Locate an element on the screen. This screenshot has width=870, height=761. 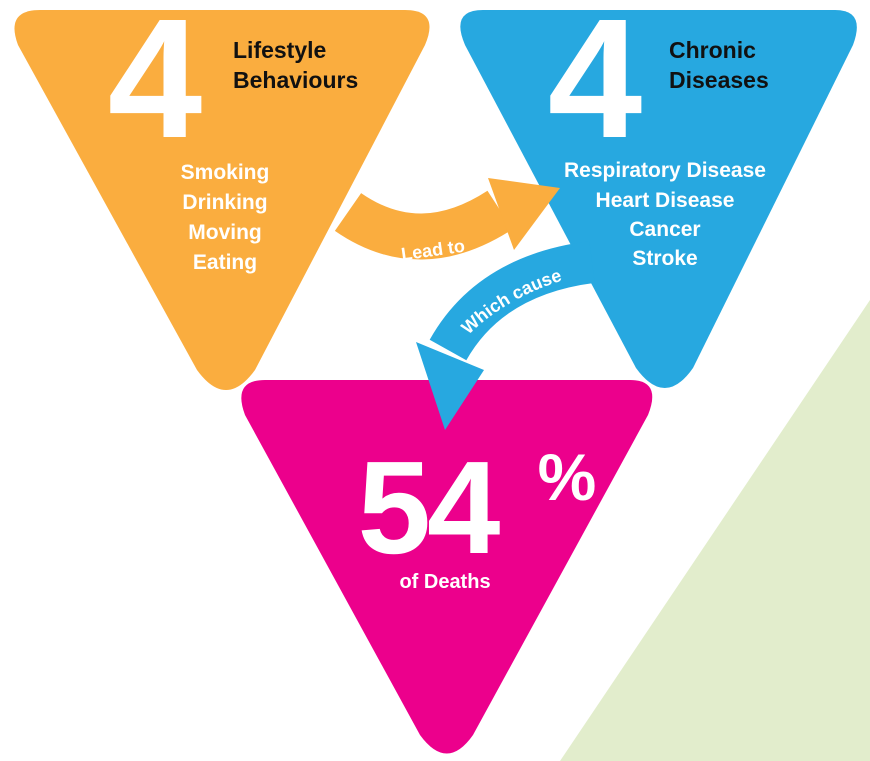
lifestyle-count: 4 is located at coordinates (155, 87).